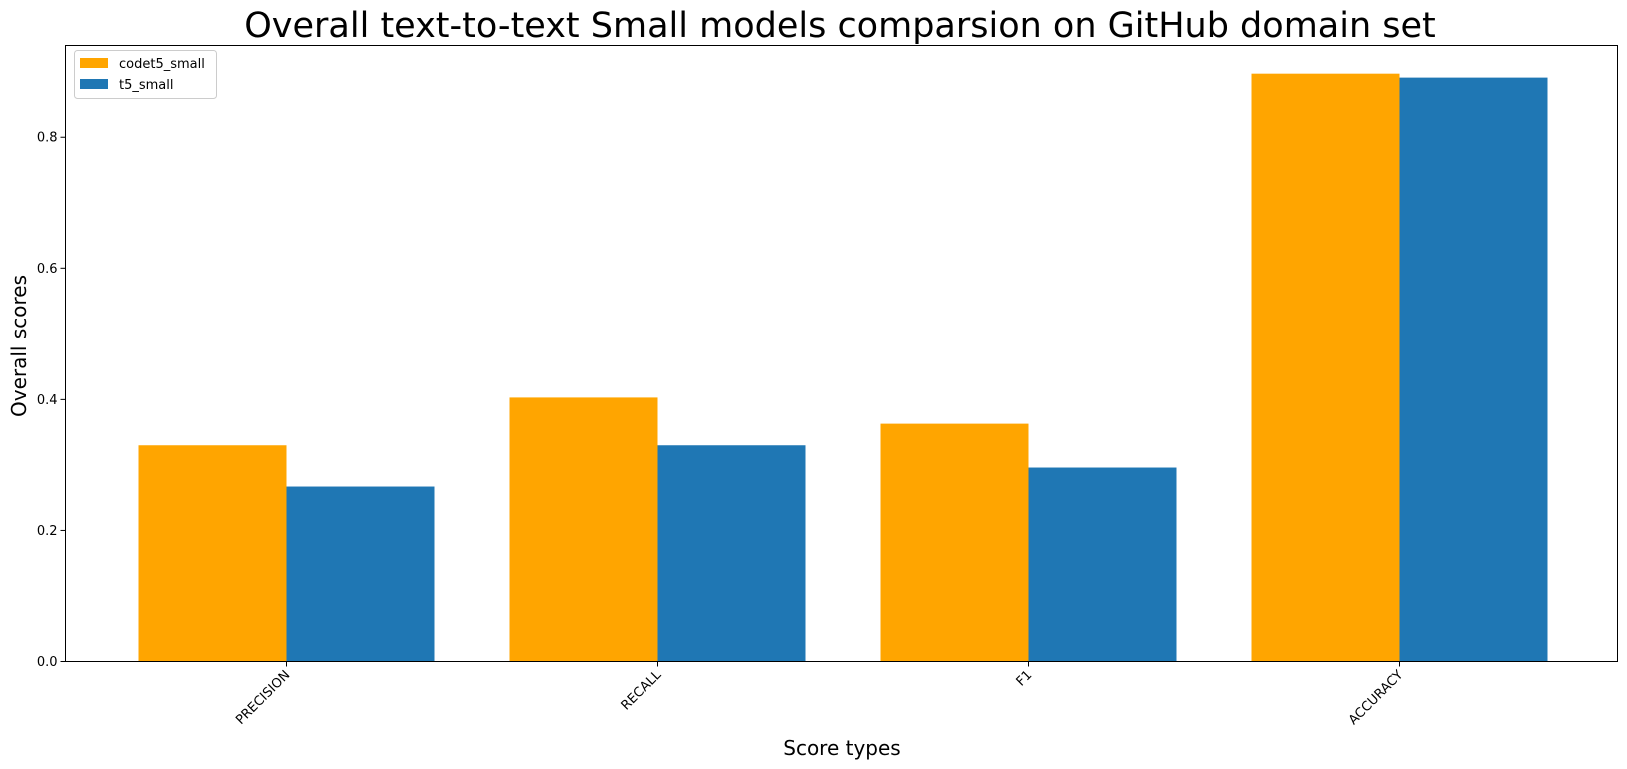 The width and height of the screenshot is (1627, 769). I want to click on bar-t5_small-f1, so click(1102, 564).